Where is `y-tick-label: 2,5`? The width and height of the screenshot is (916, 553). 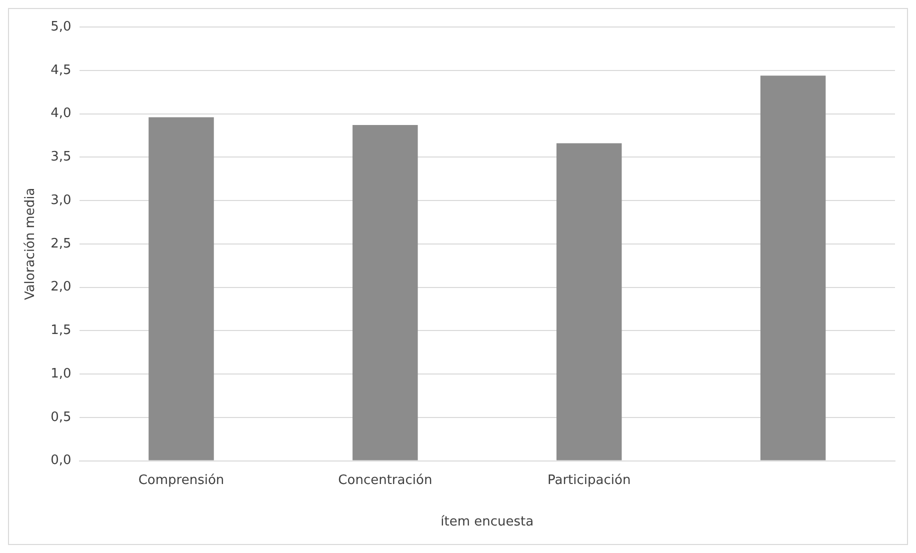 y-tick-label: 2,5 is located at coordinates (61, 244).